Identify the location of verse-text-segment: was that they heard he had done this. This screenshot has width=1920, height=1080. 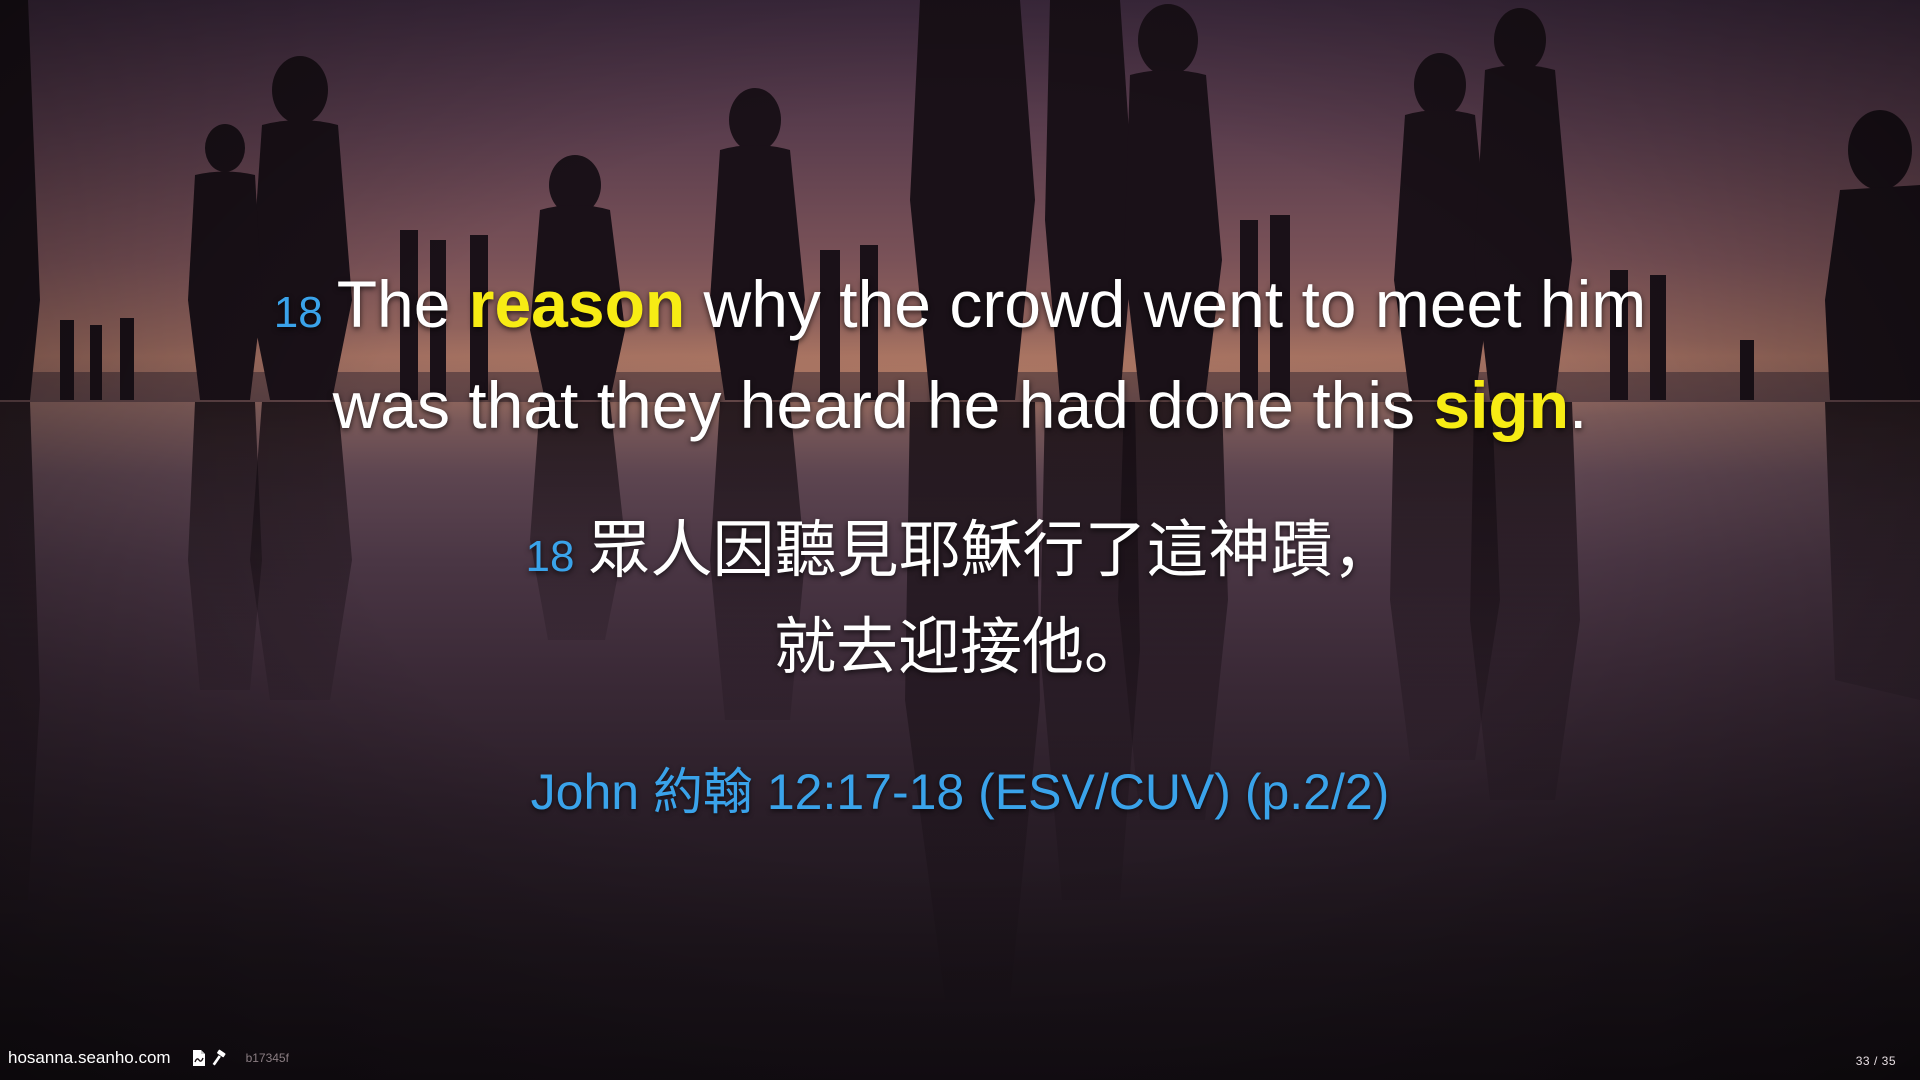
(883, 405).